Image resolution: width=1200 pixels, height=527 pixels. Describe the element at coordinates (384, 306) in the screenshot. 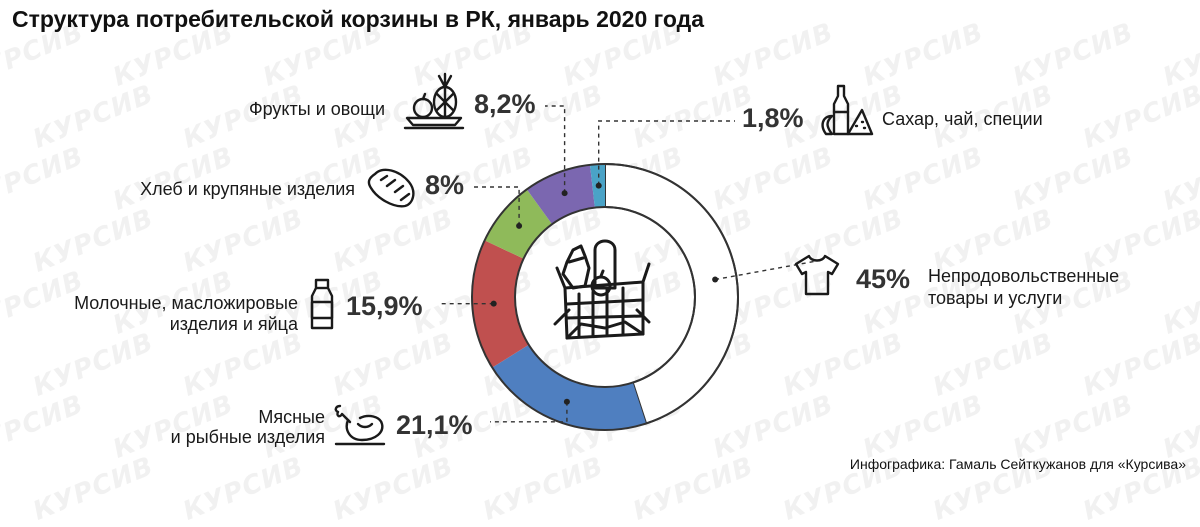

I see `percent-dairy: 15,9%` at that location.